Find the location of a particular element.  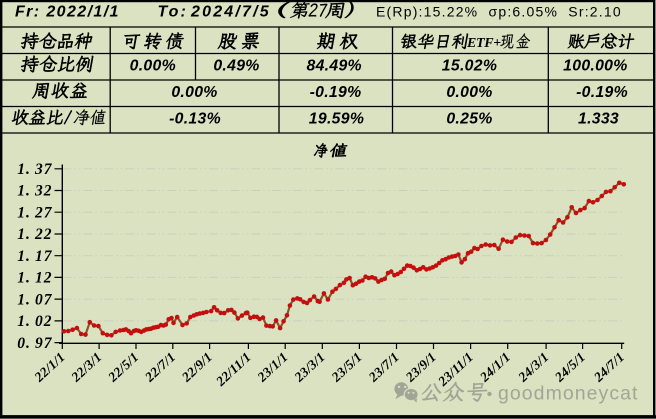

svg-text: 1. 17 is located at coordinates (34, 256).